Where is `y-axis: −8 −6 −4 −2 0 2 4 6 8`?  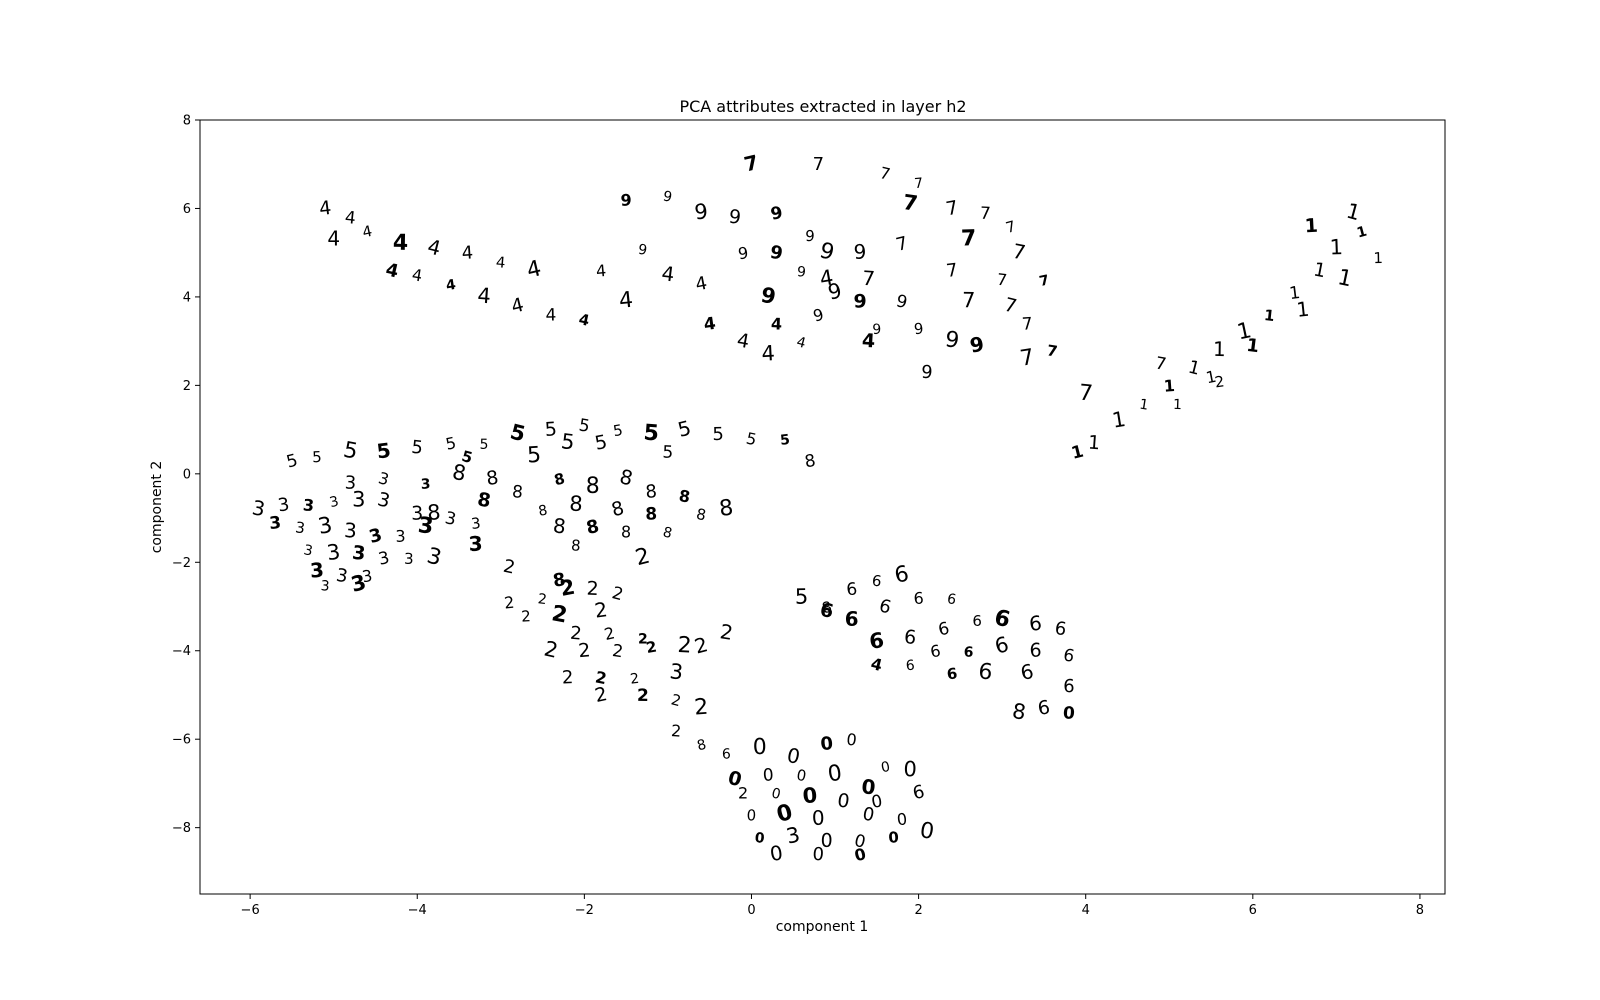 y-axis: −8 −6 −4 −2 0 2 4 6 8 is located at coordinates (186, 475).